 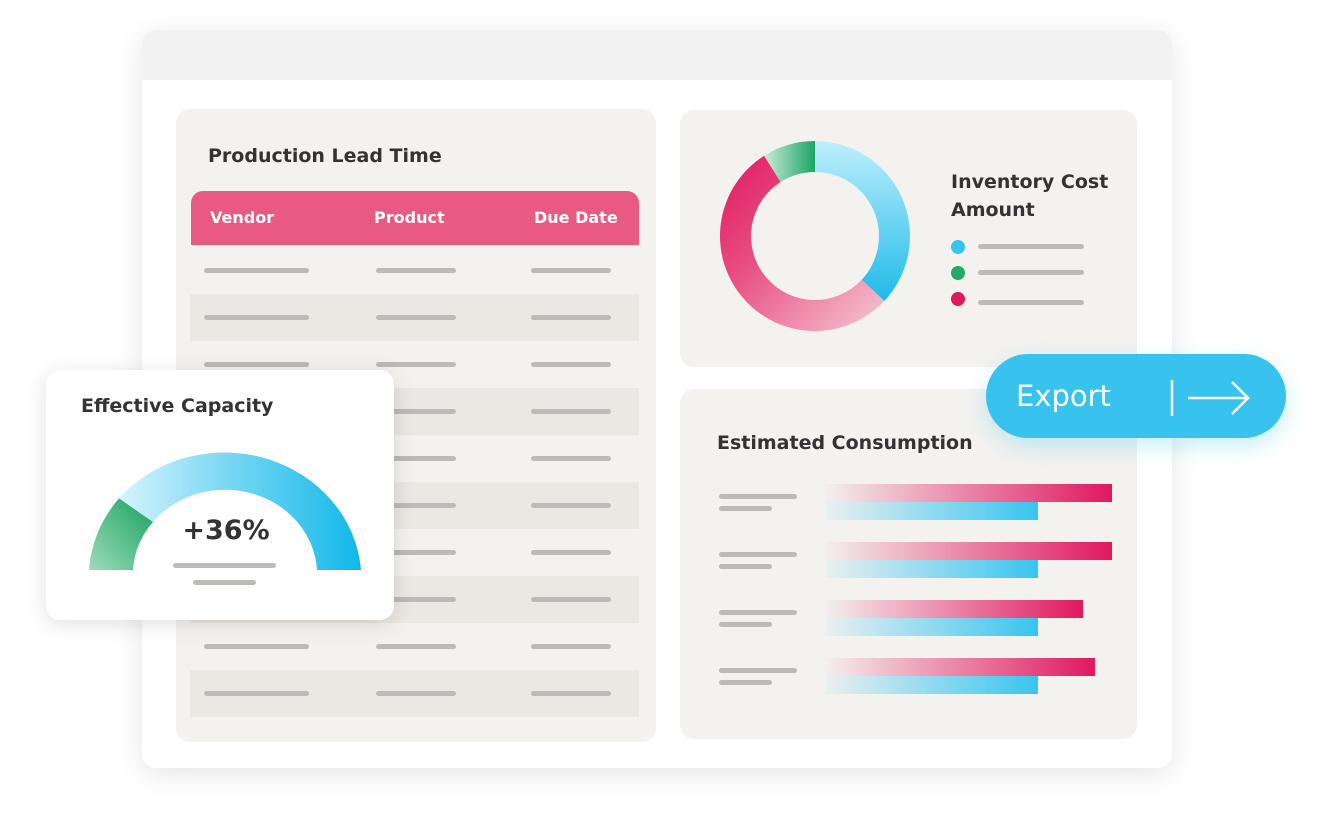 I want to click on capacity-gauge, so click(x=225, y=511).